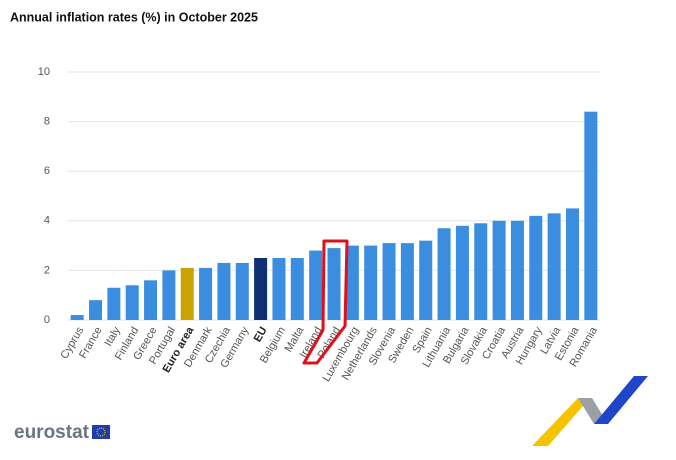  Describe the element at coordinates (561, 422) in the screenshot. I see `decor-yellow` at that location.